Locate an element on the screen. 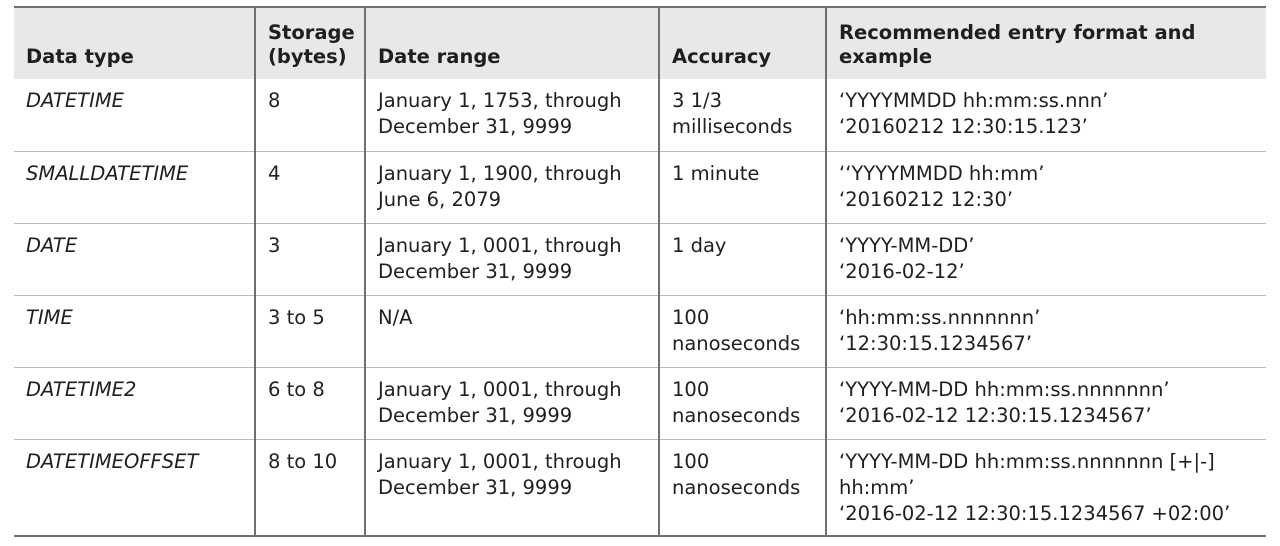  cell-accuracy: 3 1/3 milliseconds is located at coordinates (742, 115).